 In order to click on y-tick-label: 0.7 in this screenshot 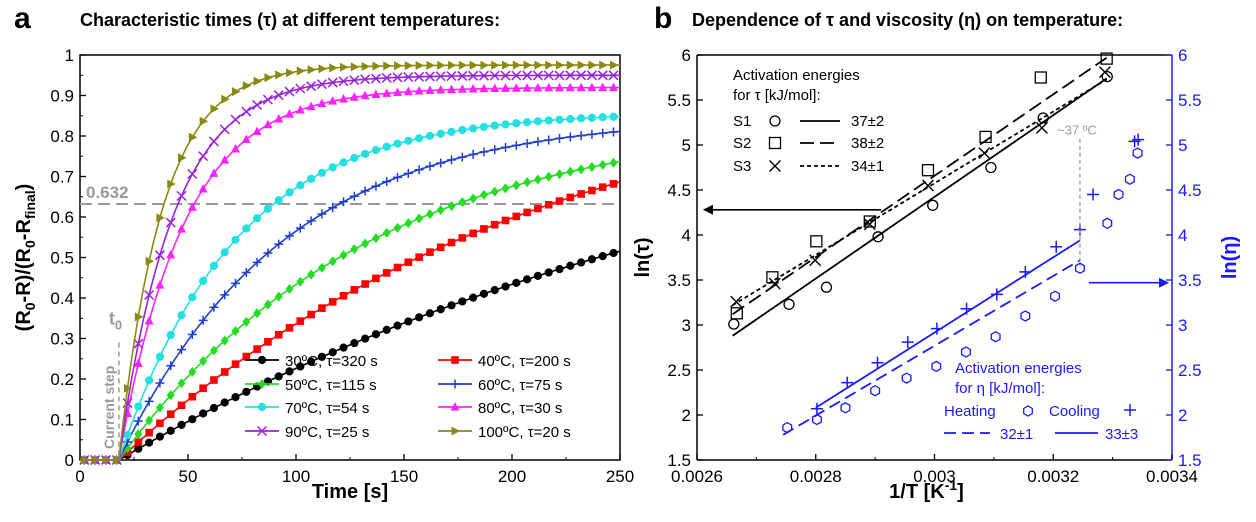, I will do `click(62, 177)`.